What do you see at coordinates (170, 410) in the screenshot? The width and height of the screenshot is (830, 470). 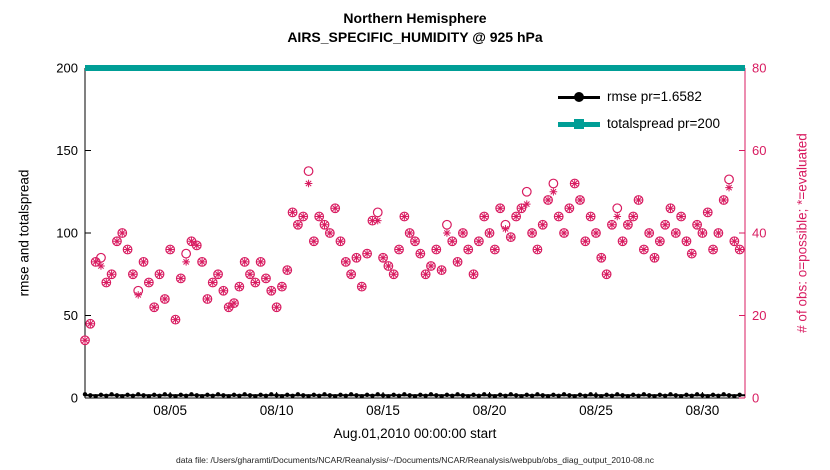 I see `svg-text: 08/05` at bounding box center [170, 410].